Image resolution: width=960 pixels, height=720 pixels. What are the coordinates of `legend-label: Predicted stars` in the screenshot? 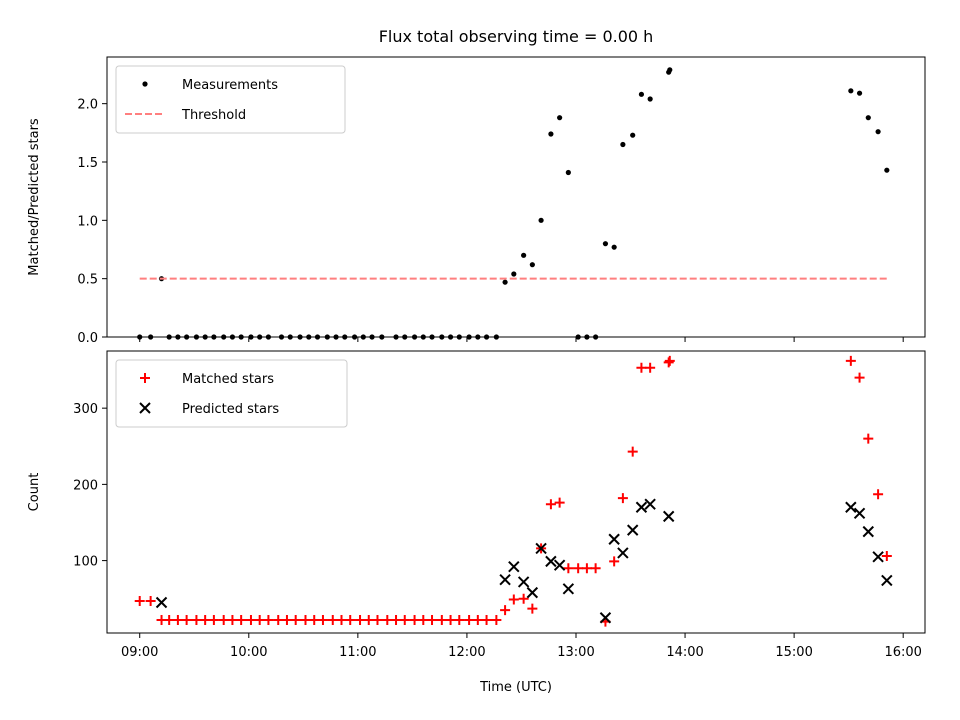 It's located at (230, 409).